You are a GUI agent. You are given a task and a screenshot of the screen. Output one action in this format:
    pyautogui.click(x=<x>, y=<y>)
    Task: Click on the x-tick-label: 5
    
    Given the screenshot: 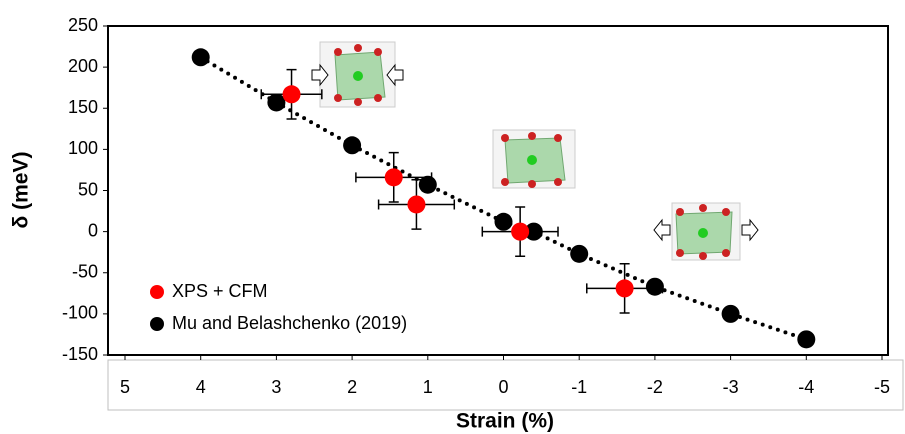 What is the action you would take?
    pyautogui.click(x=125, y=387)
    